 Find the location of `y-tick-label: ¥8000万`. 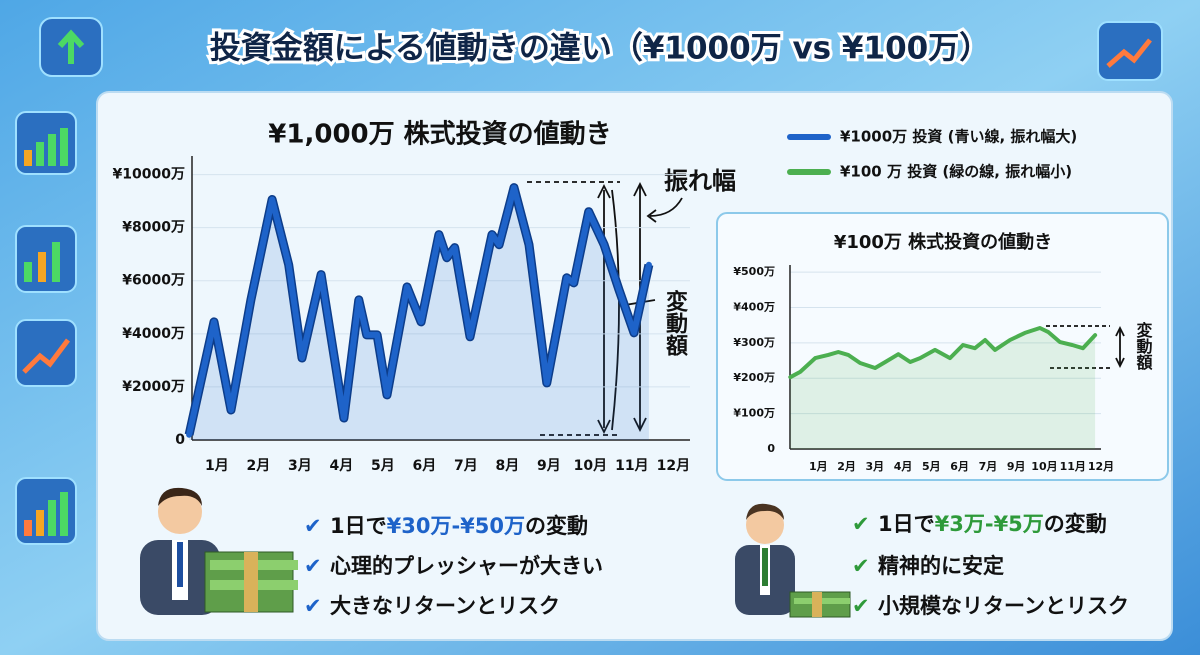

y-tick-label: ¥8000万 is located at coordinates (153, 228).